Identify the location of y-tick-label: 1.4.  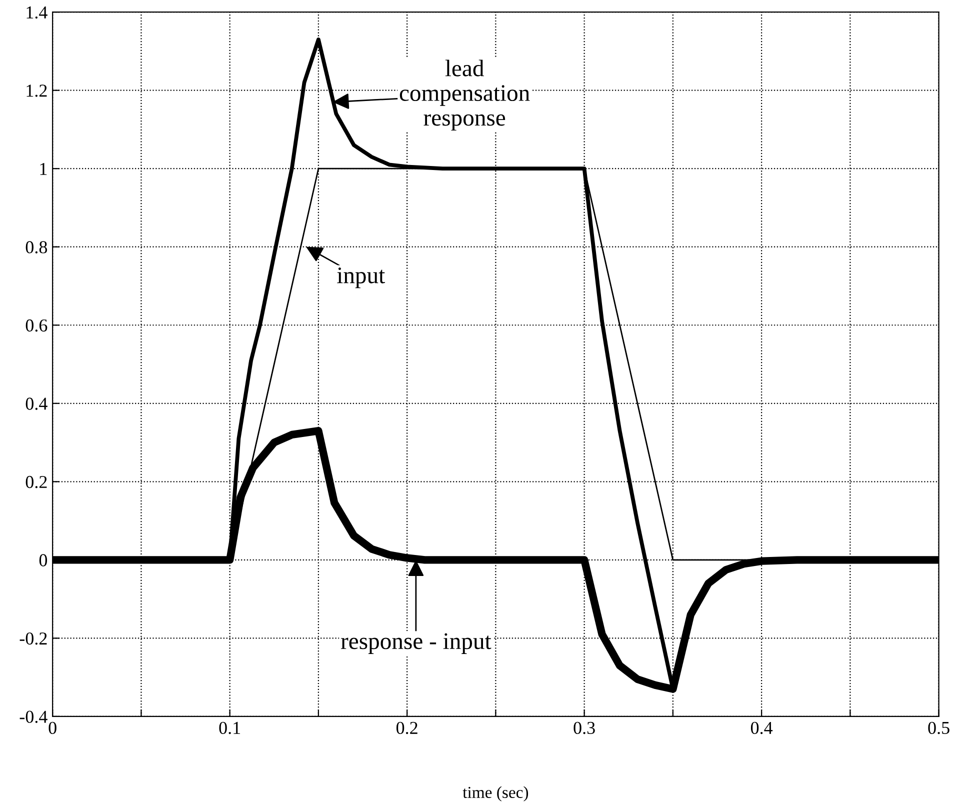
(37, 12).